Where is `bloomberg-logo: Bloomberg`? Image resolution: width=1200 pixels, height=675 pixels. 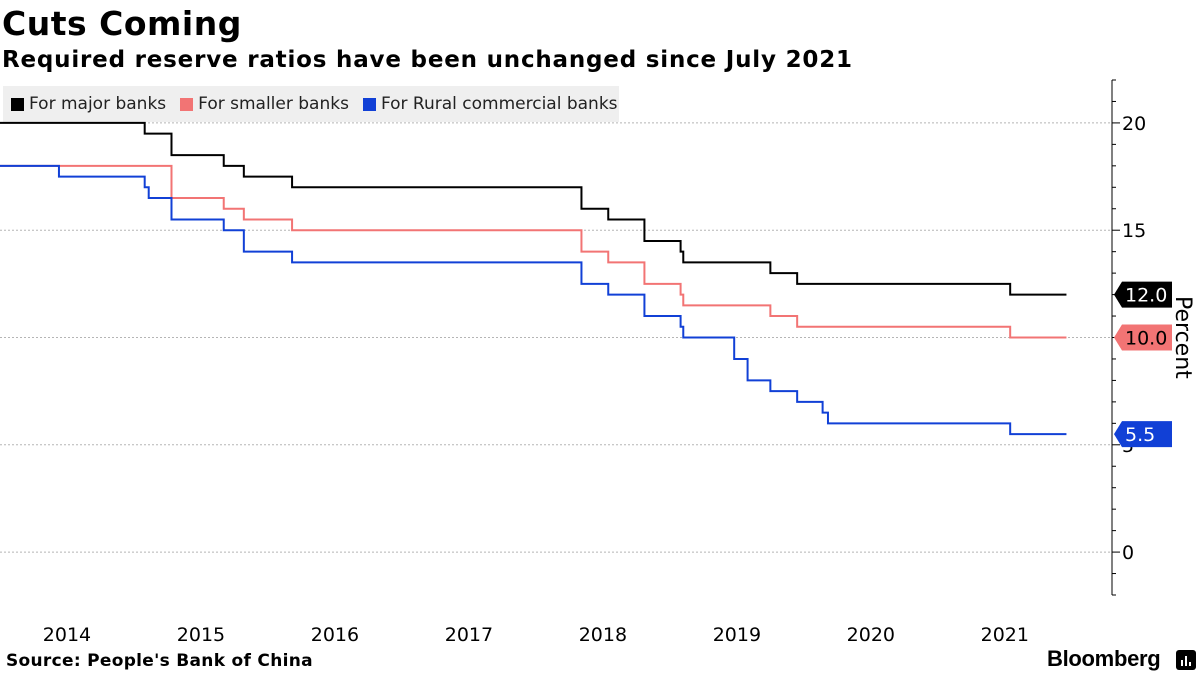 bloomberg-logo: Bloomberg is located at coordinates (1104, 658).